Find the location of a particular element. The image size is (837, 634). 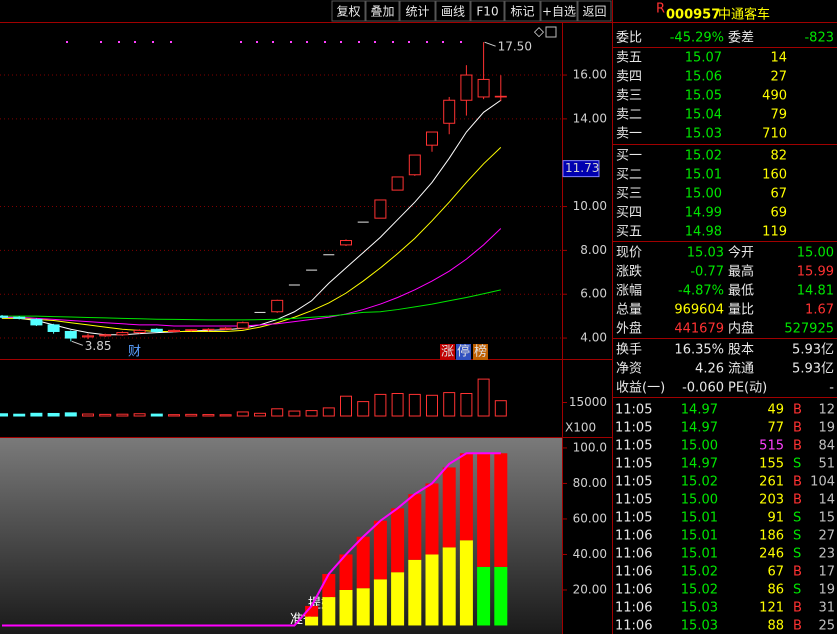

field-value: 527925 is located at coordinates (809, 329).